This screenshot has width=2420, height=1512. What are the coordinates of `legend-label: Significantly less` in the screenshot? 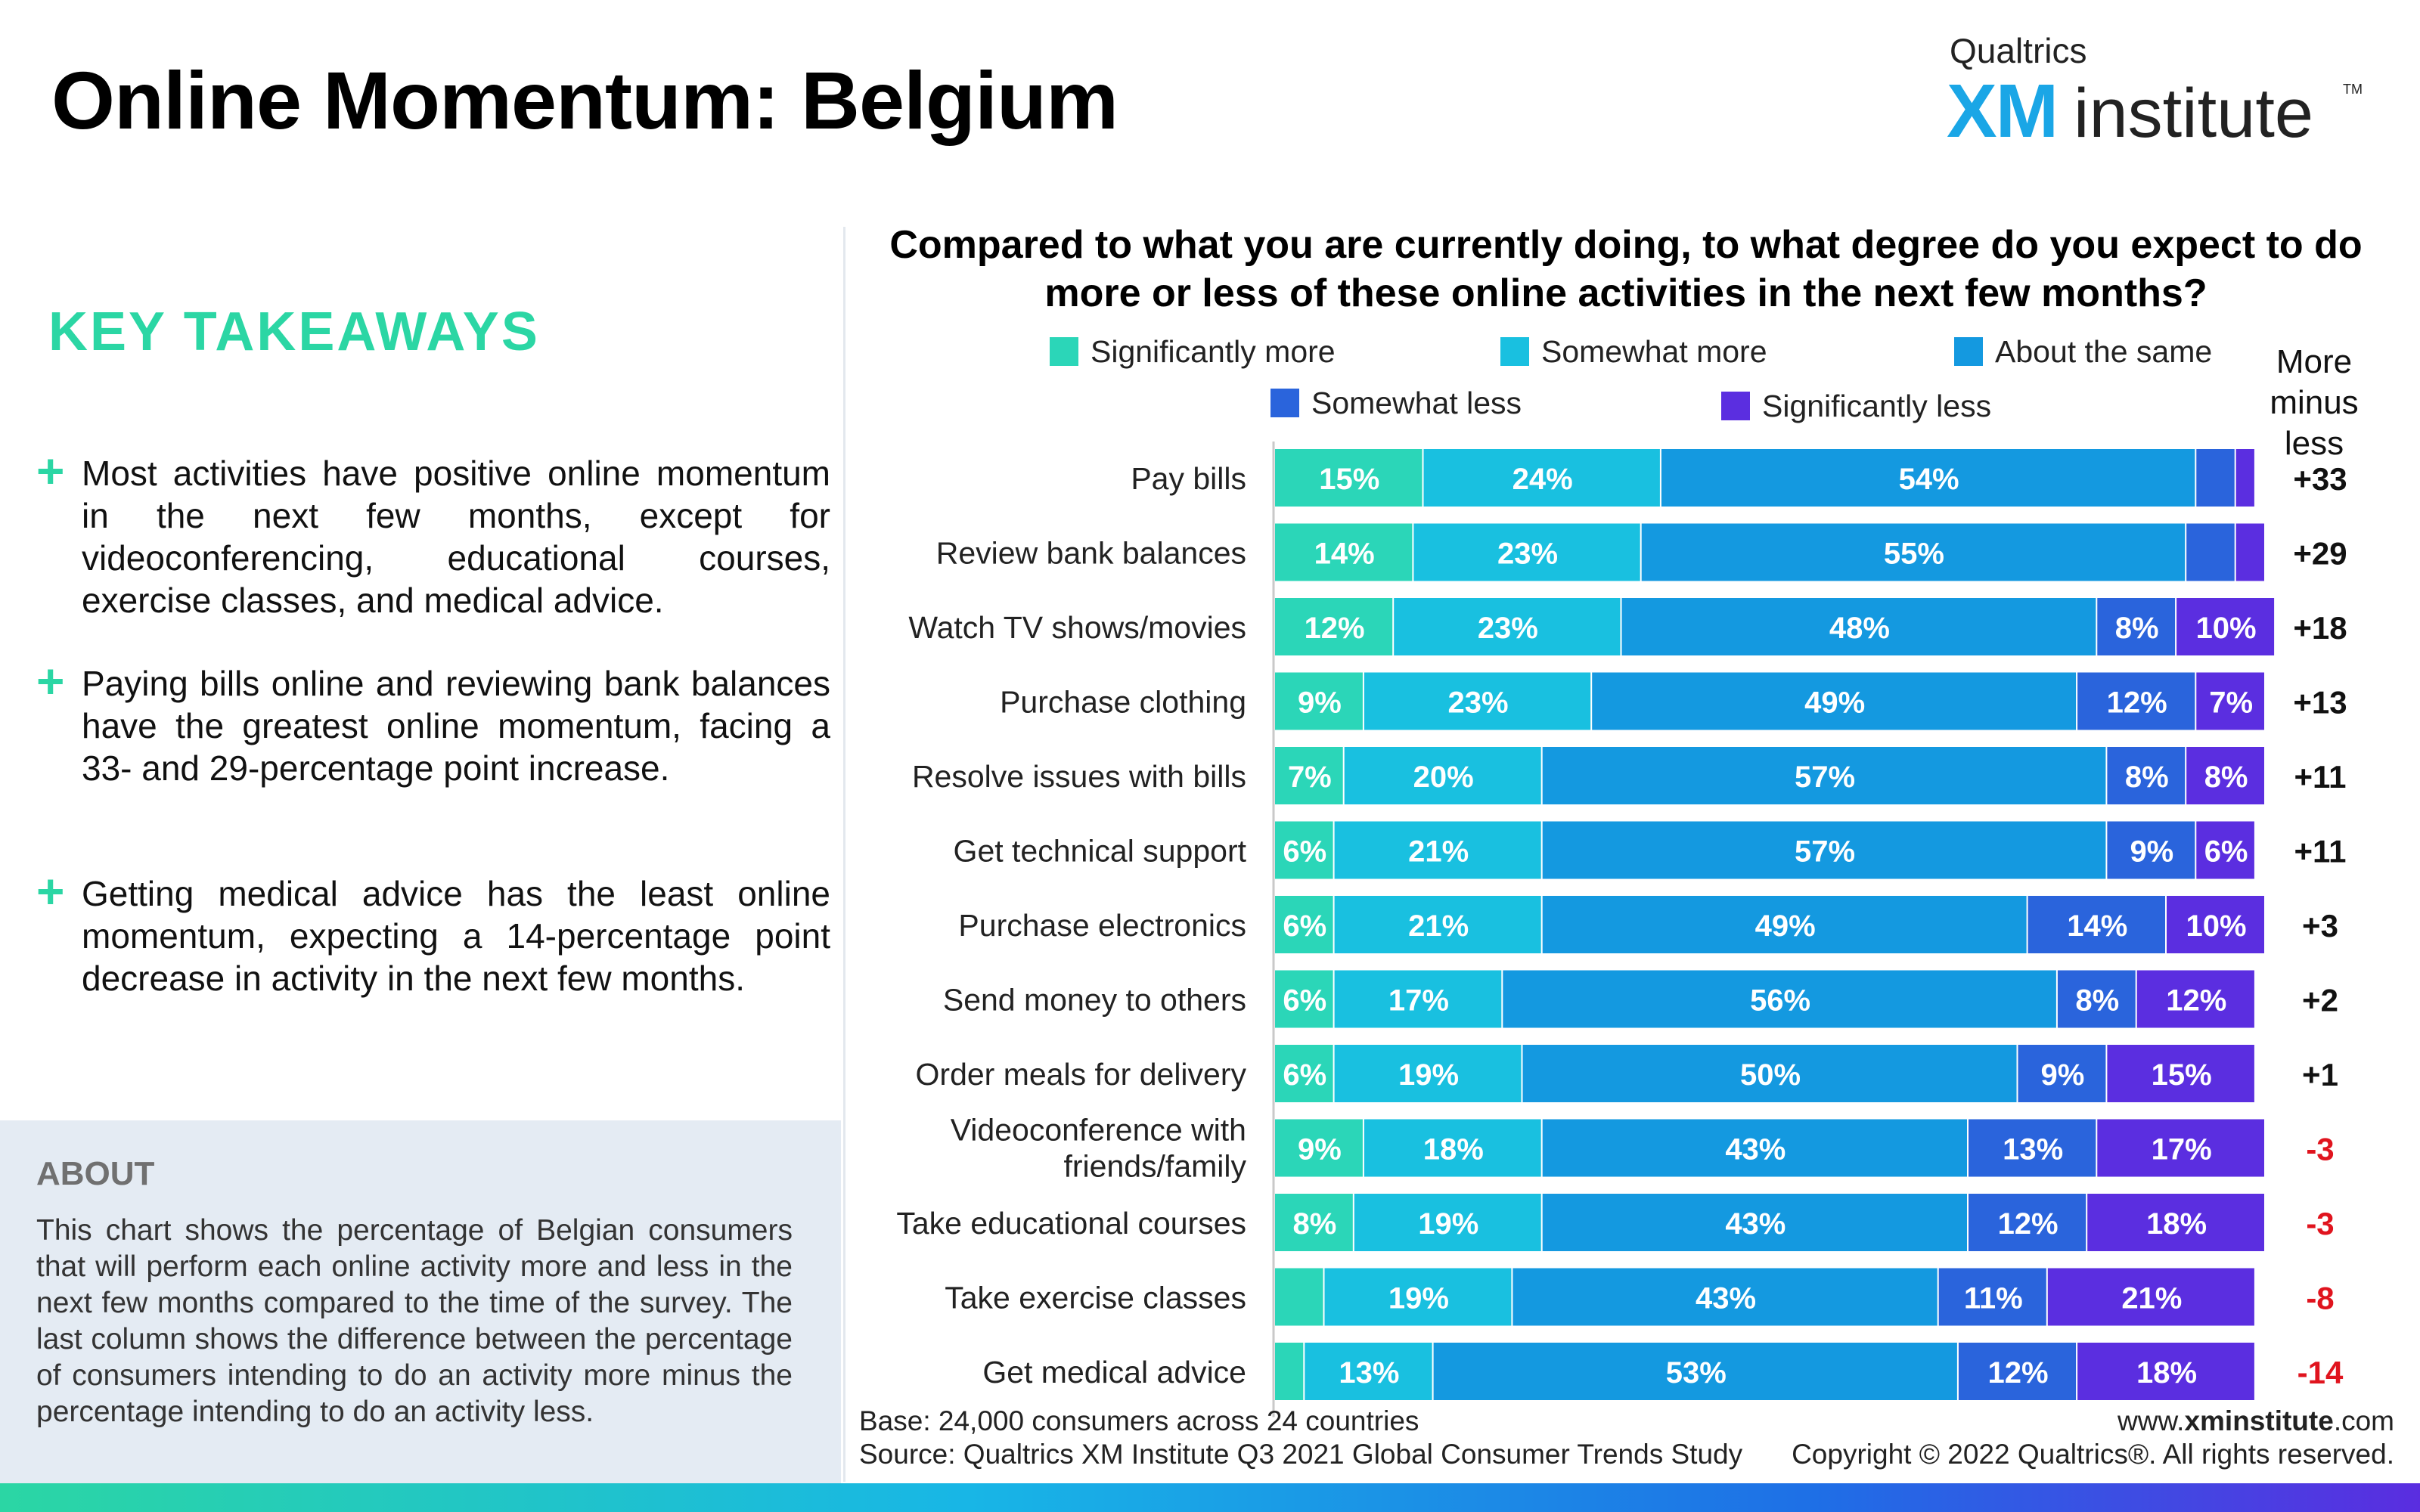 It's located at (1877, 406).